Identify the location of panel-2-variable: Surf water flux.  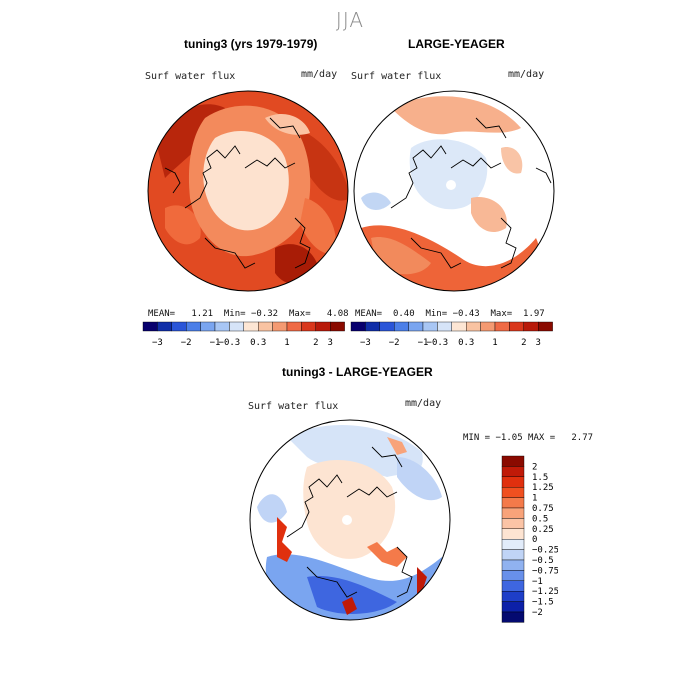
(396, 76).